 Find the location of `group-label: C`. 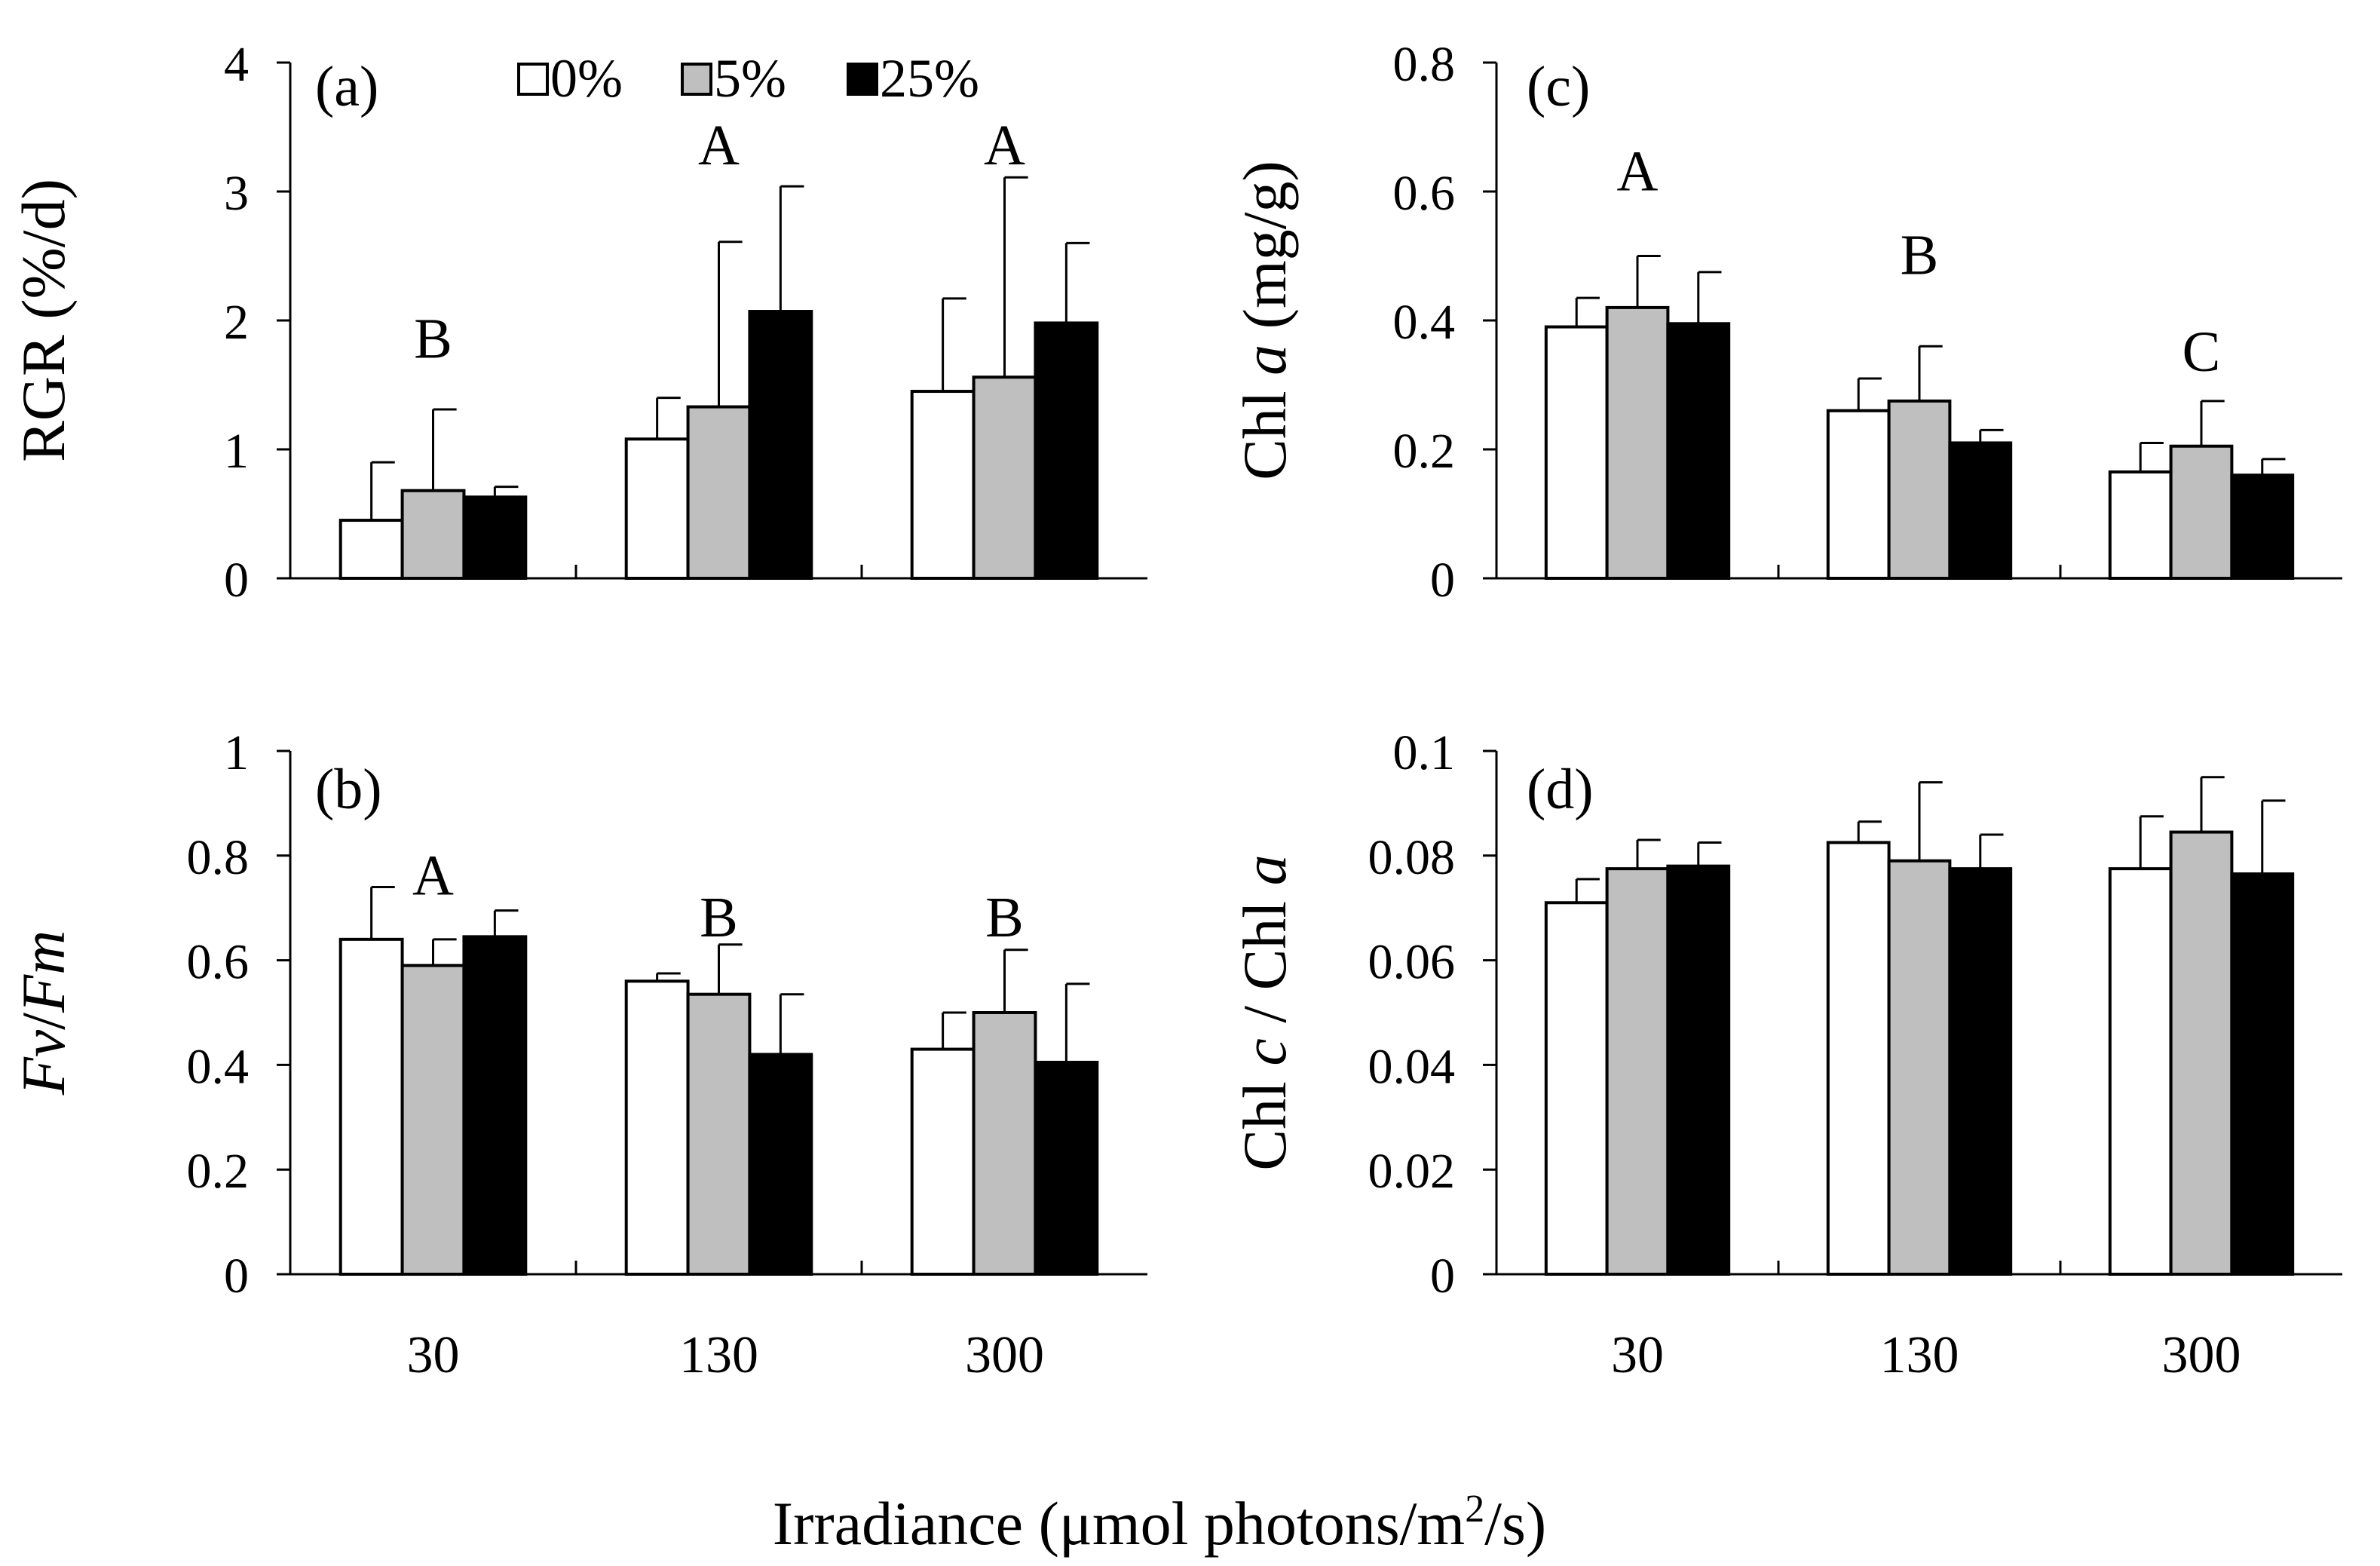

group-label: C is located at coordinates (2201, 352).